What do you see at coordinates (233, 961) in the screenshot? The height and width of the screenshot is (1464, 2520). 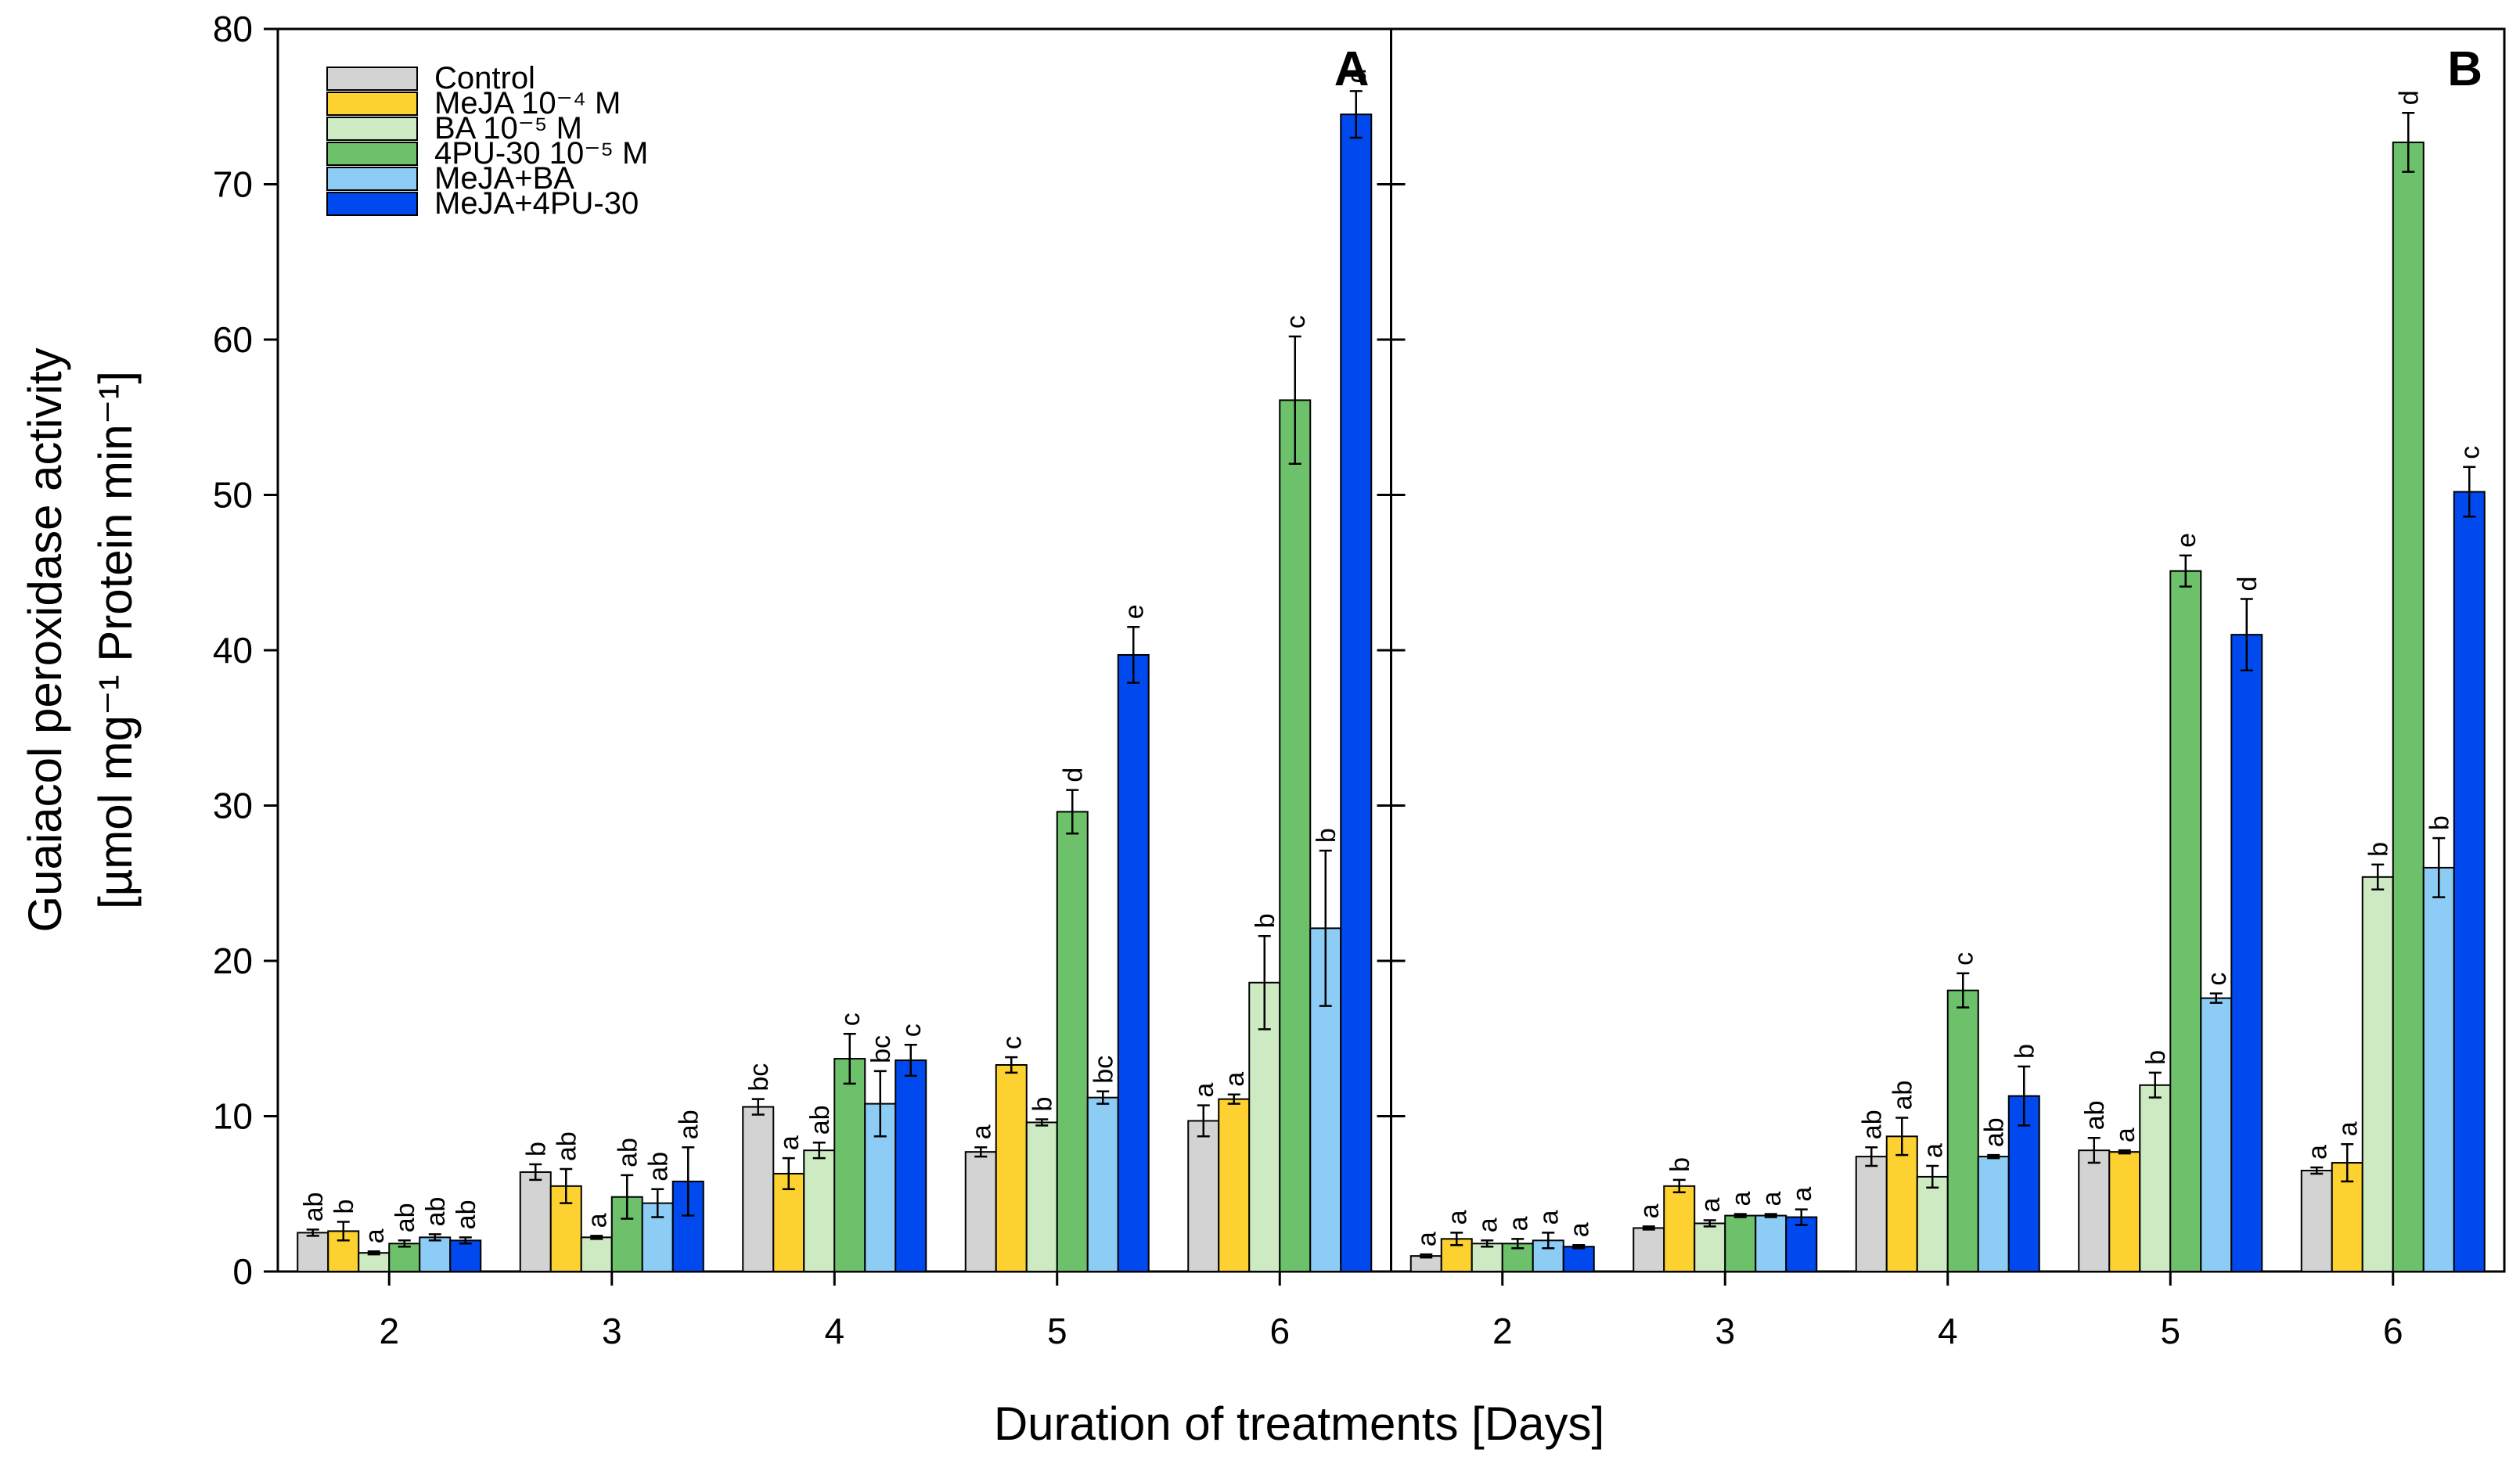 I see `y-tick-label: 20` at bounding box center [233, 961].